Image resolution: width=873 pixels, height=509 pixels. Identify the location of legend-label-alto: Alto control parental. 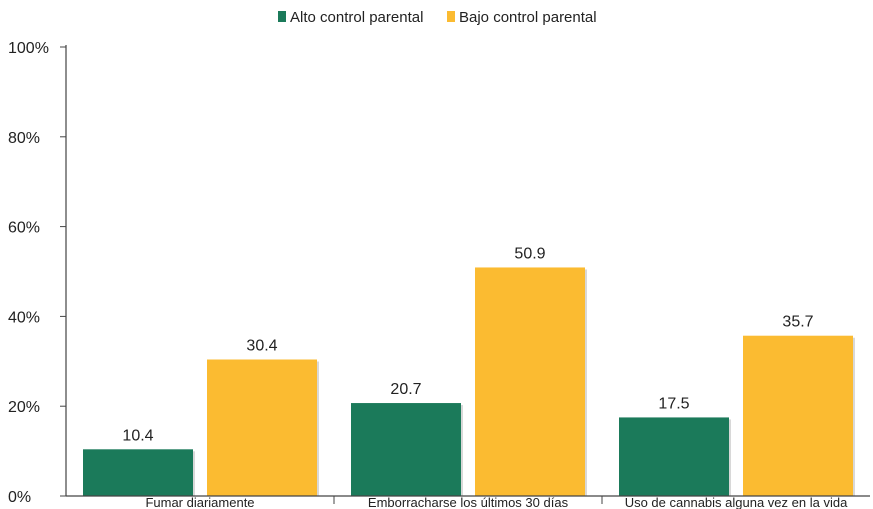
(356, 17).